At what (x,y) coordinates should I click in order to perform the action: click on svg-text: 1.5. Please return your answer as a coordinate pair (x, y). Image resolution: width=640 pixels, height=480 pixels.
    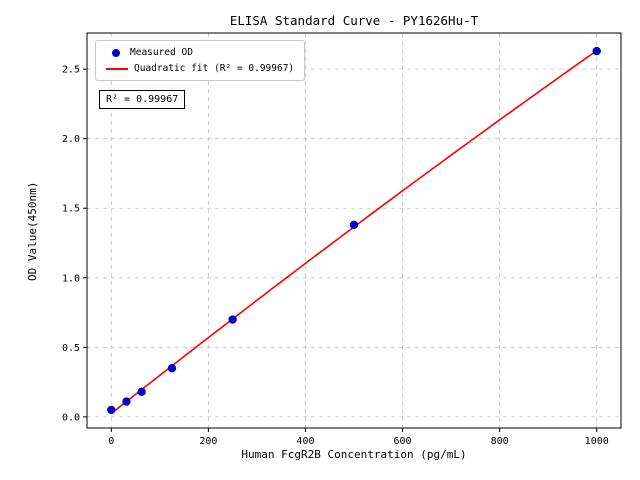
    Looking at the image, I should click on (71, 209).